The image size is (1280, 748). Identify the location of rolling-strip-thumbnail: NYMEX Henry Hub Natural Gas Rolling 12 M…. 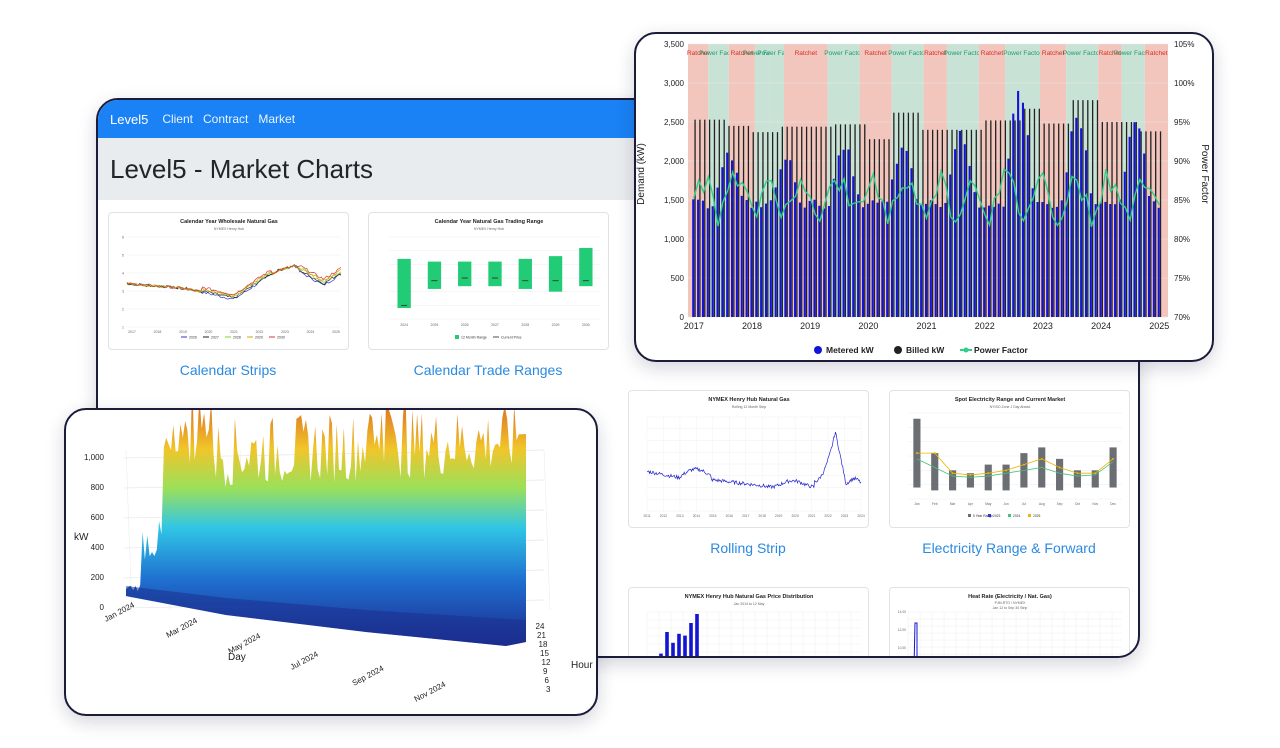
(748, 459).